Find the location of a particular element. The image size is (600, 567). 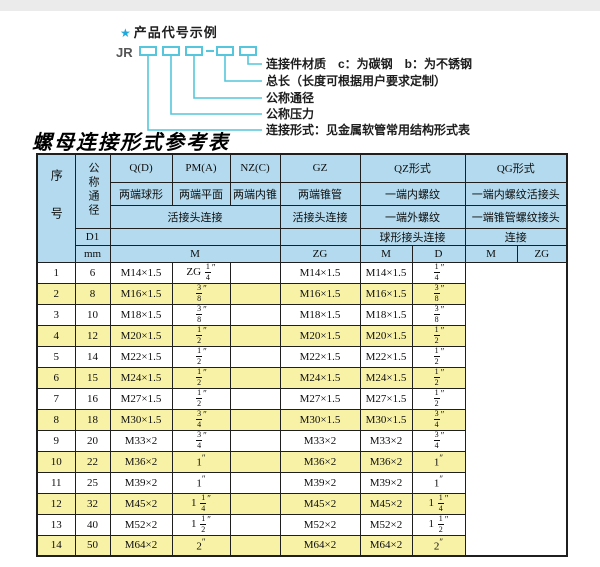

code-dash is located at coordinates (210, 51).